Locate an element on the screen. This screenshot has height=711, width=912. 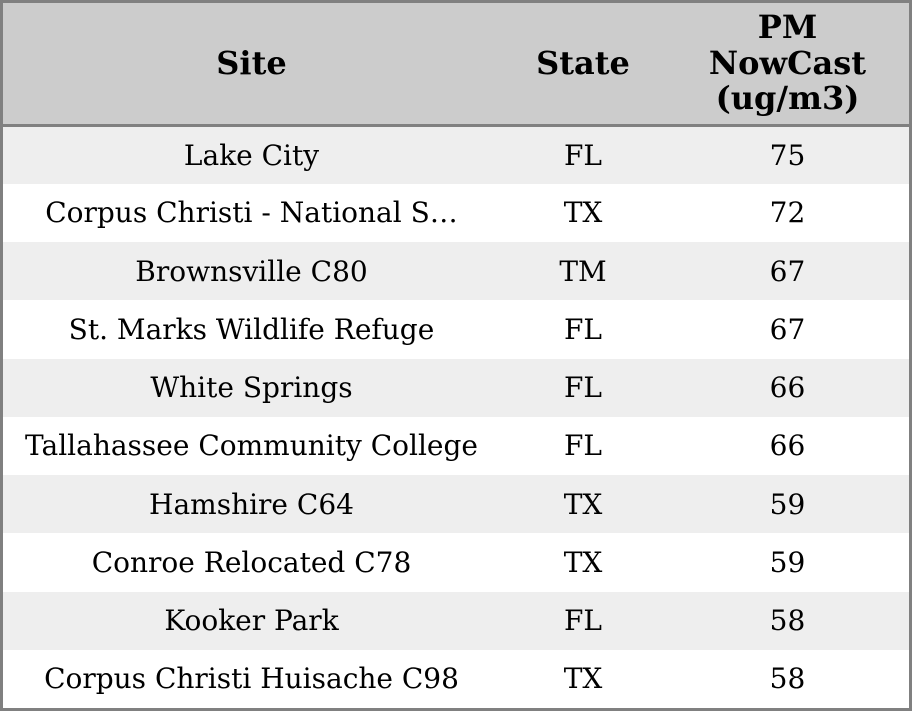
table-row: Kooker Park FL 58 is located at coordinates (456, 620).